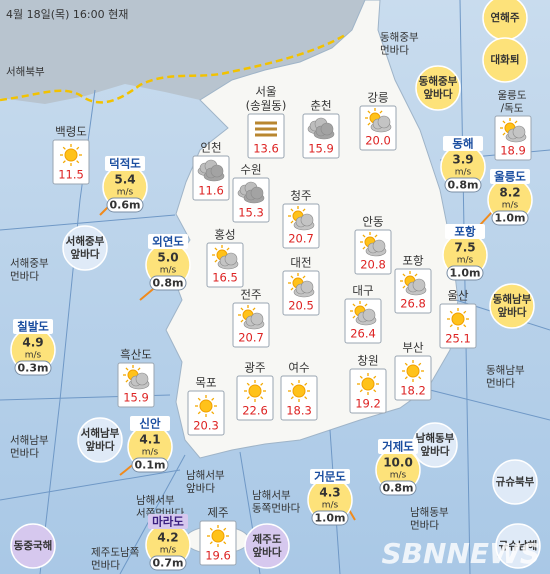  I want to click on sea-area-label: 동중국해, so click(33, 545).